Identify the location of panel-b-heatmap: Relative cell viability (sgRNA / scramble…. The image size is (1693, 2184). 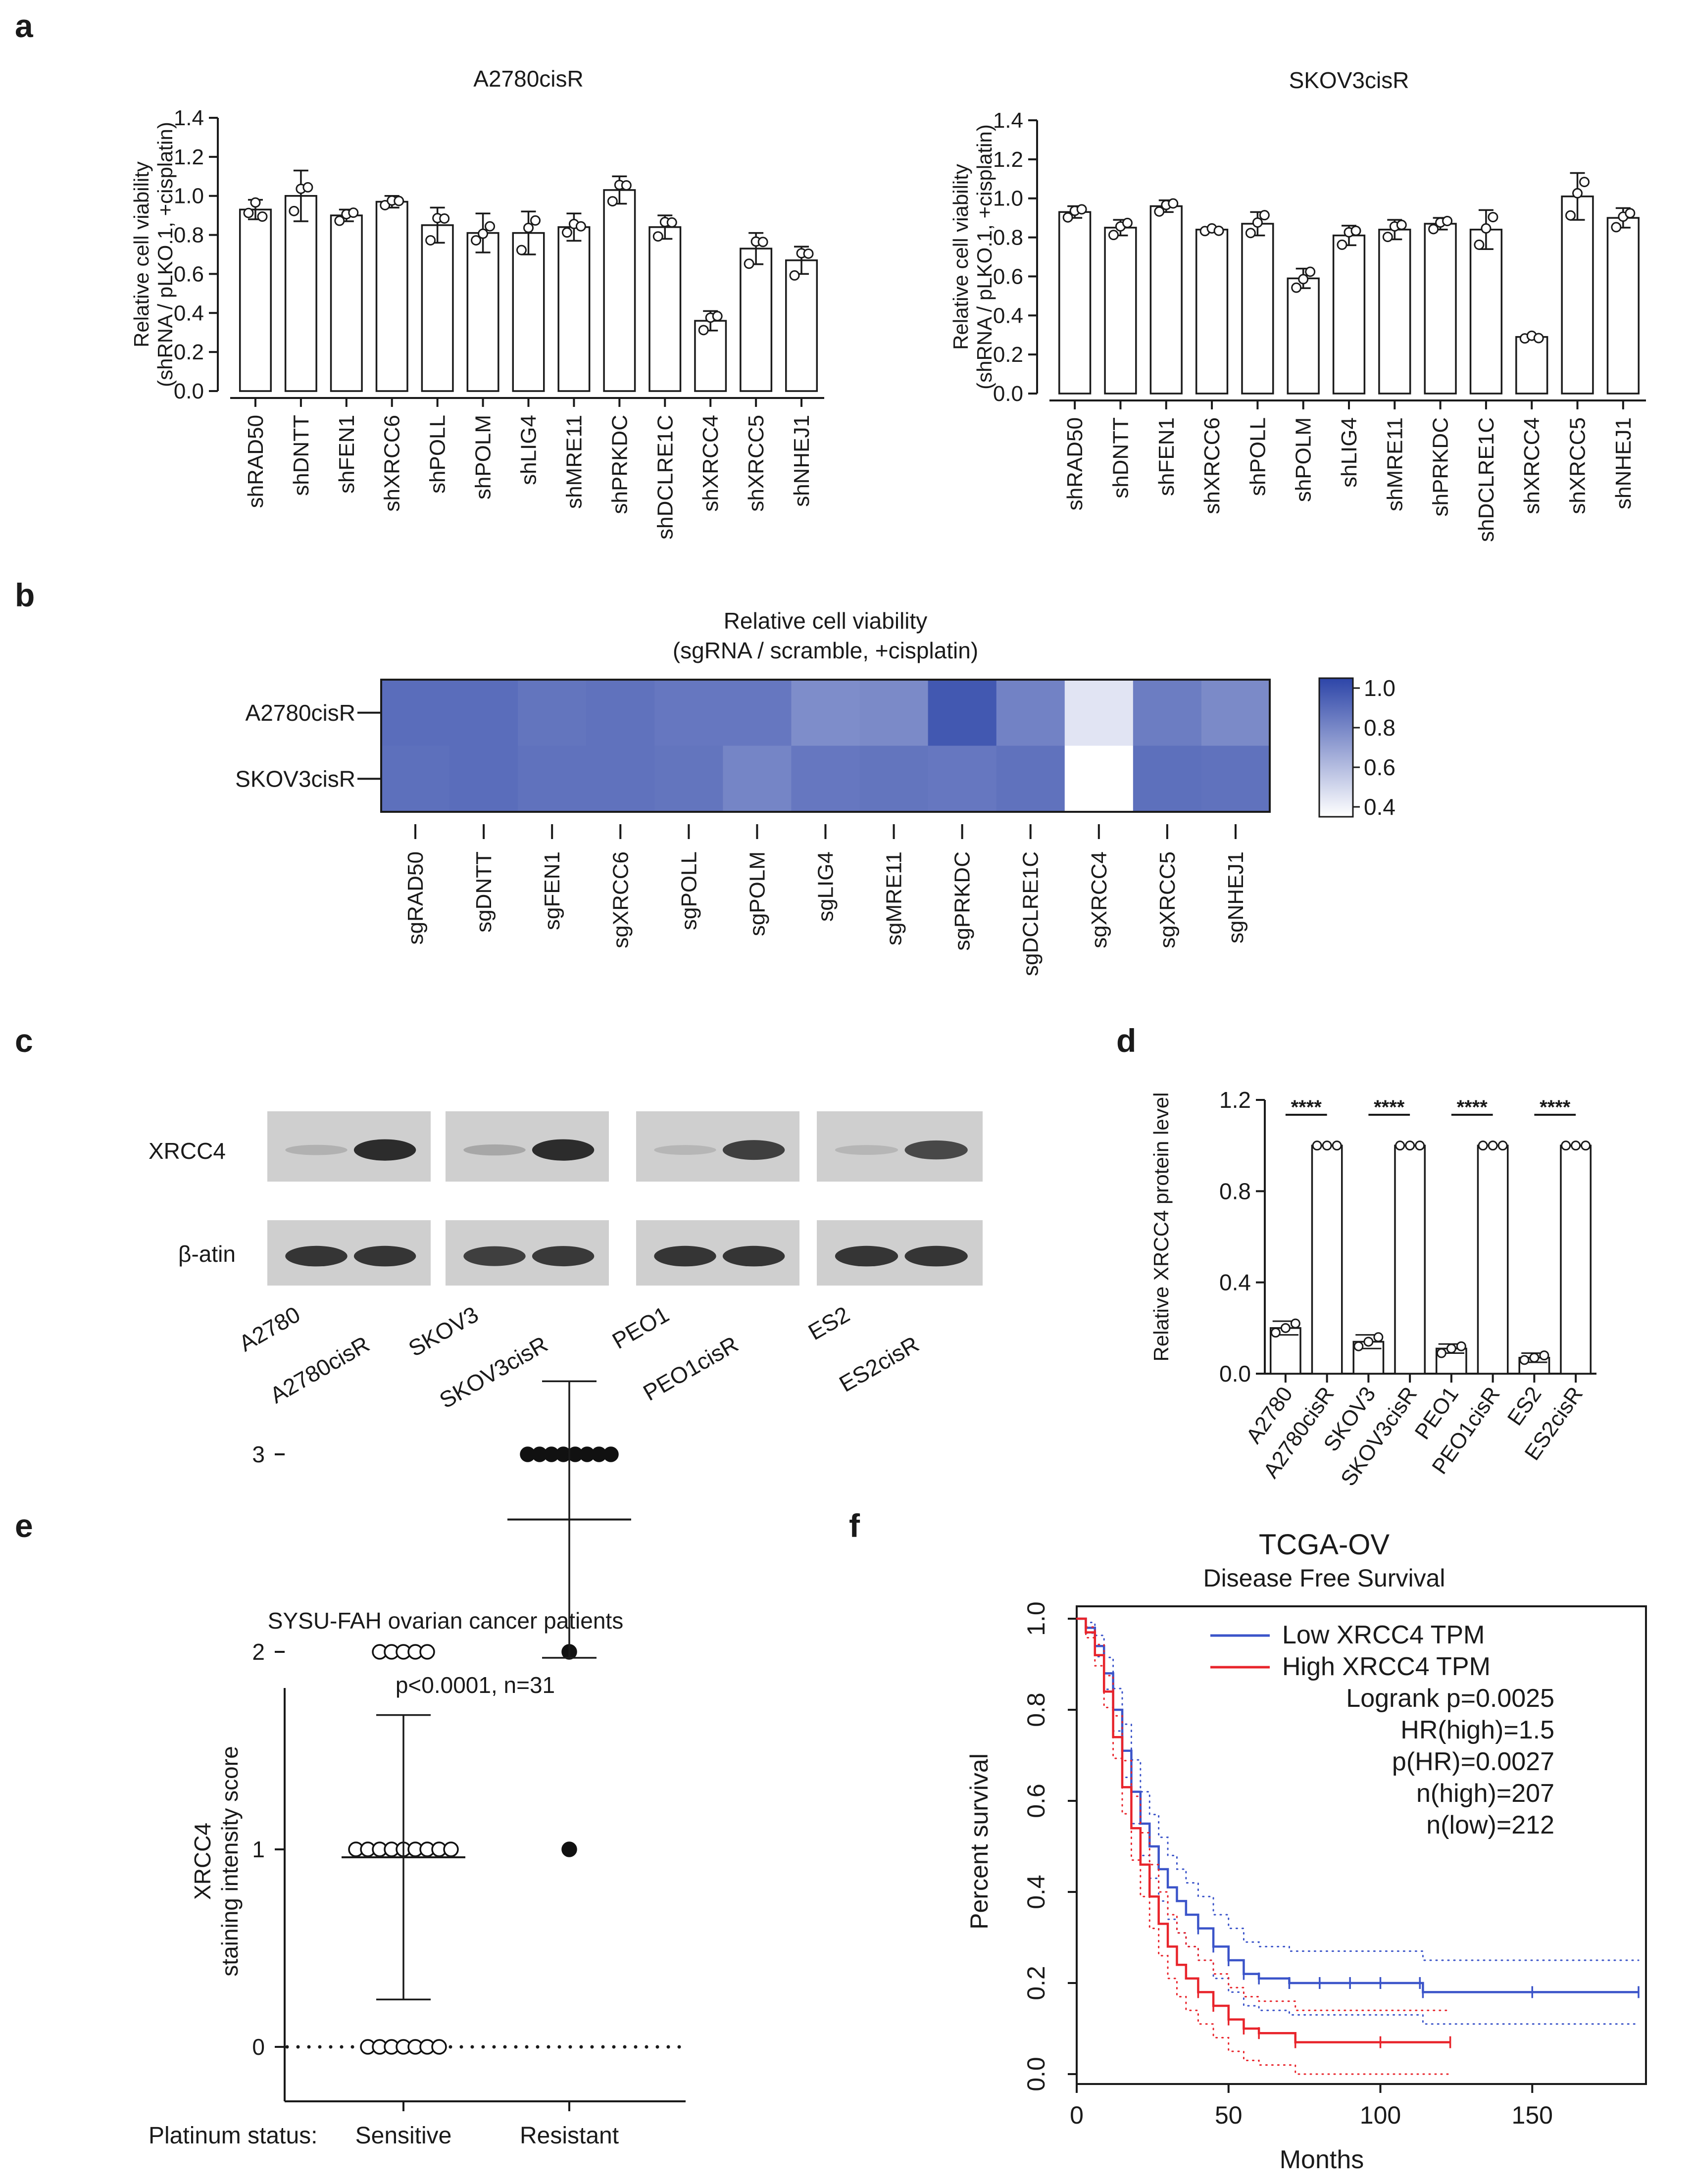
(815, 792).